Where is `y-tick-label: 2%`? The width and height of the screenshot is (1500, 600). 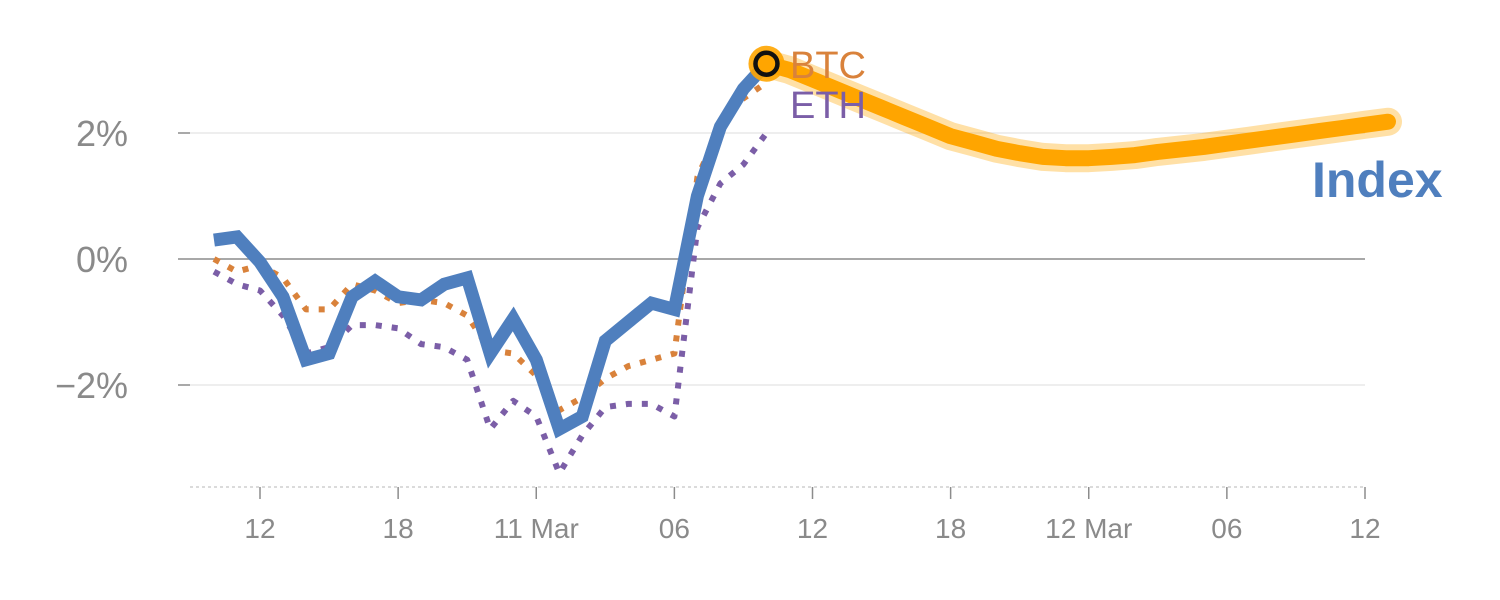 y-tick-label: 2% is located at coordinates (102, 133).